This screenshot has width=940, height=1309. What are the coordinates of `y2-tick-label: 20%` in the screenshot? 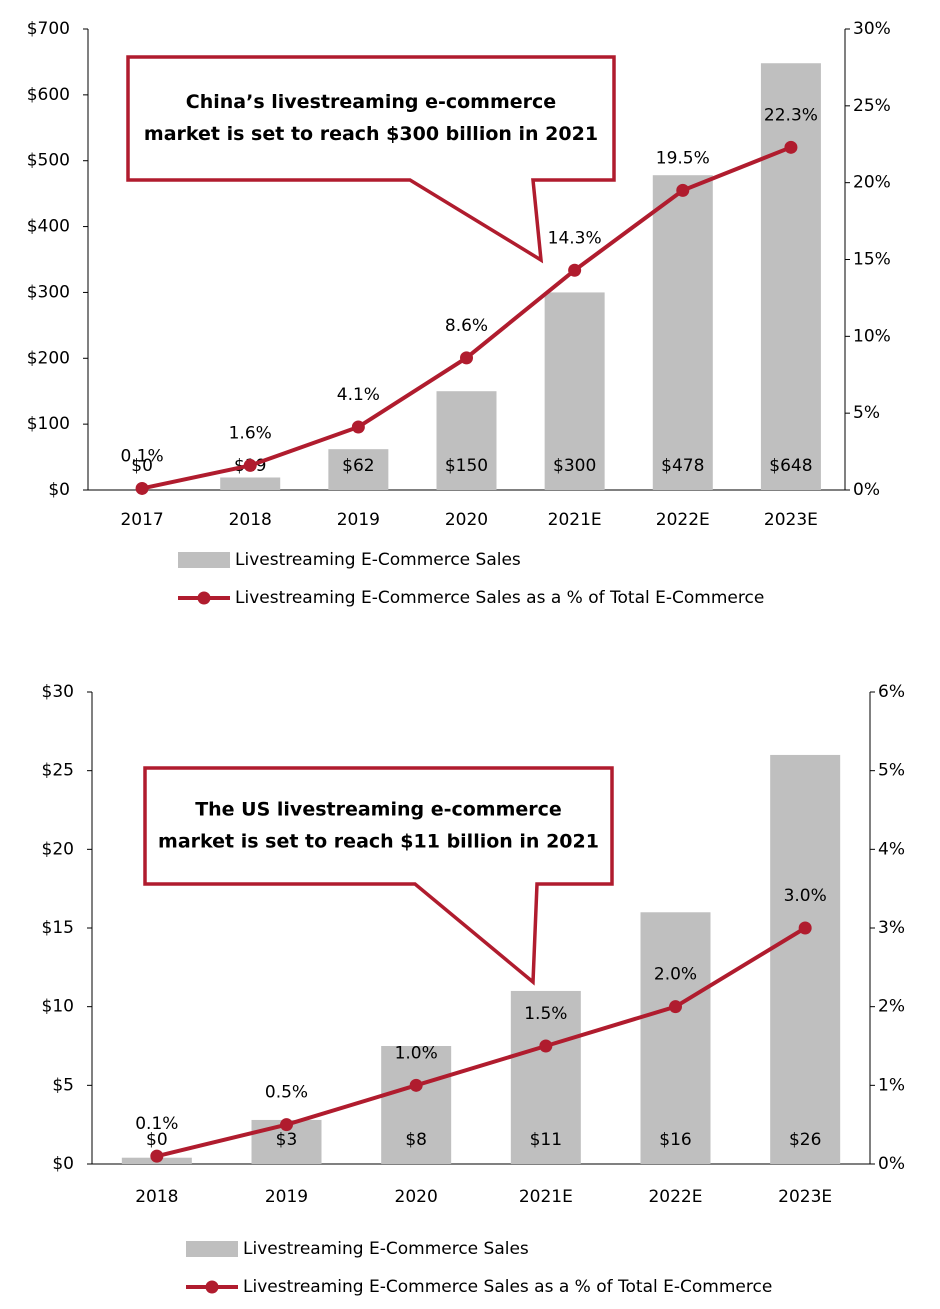 It's located at (872, 183).